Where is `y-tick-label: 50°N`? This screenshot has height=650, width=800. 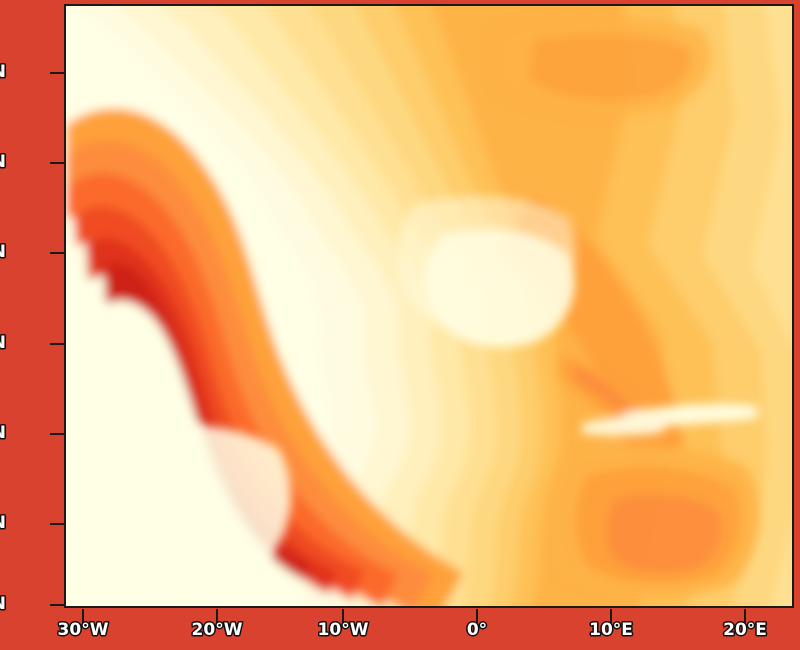
y-tick-label: 50°N is located at coordinates (3, 252).